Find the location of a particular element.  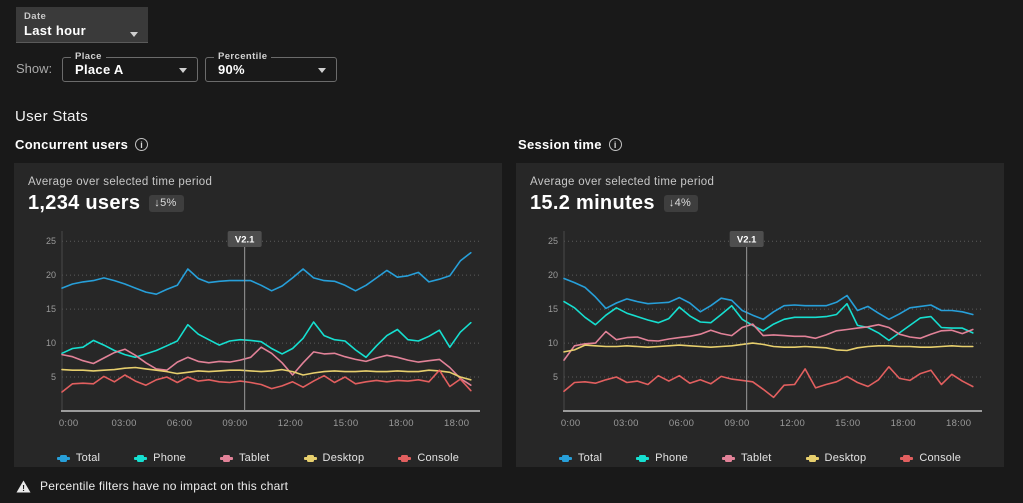

date-filter-value: Last hour is located at coordinates (55, 30).